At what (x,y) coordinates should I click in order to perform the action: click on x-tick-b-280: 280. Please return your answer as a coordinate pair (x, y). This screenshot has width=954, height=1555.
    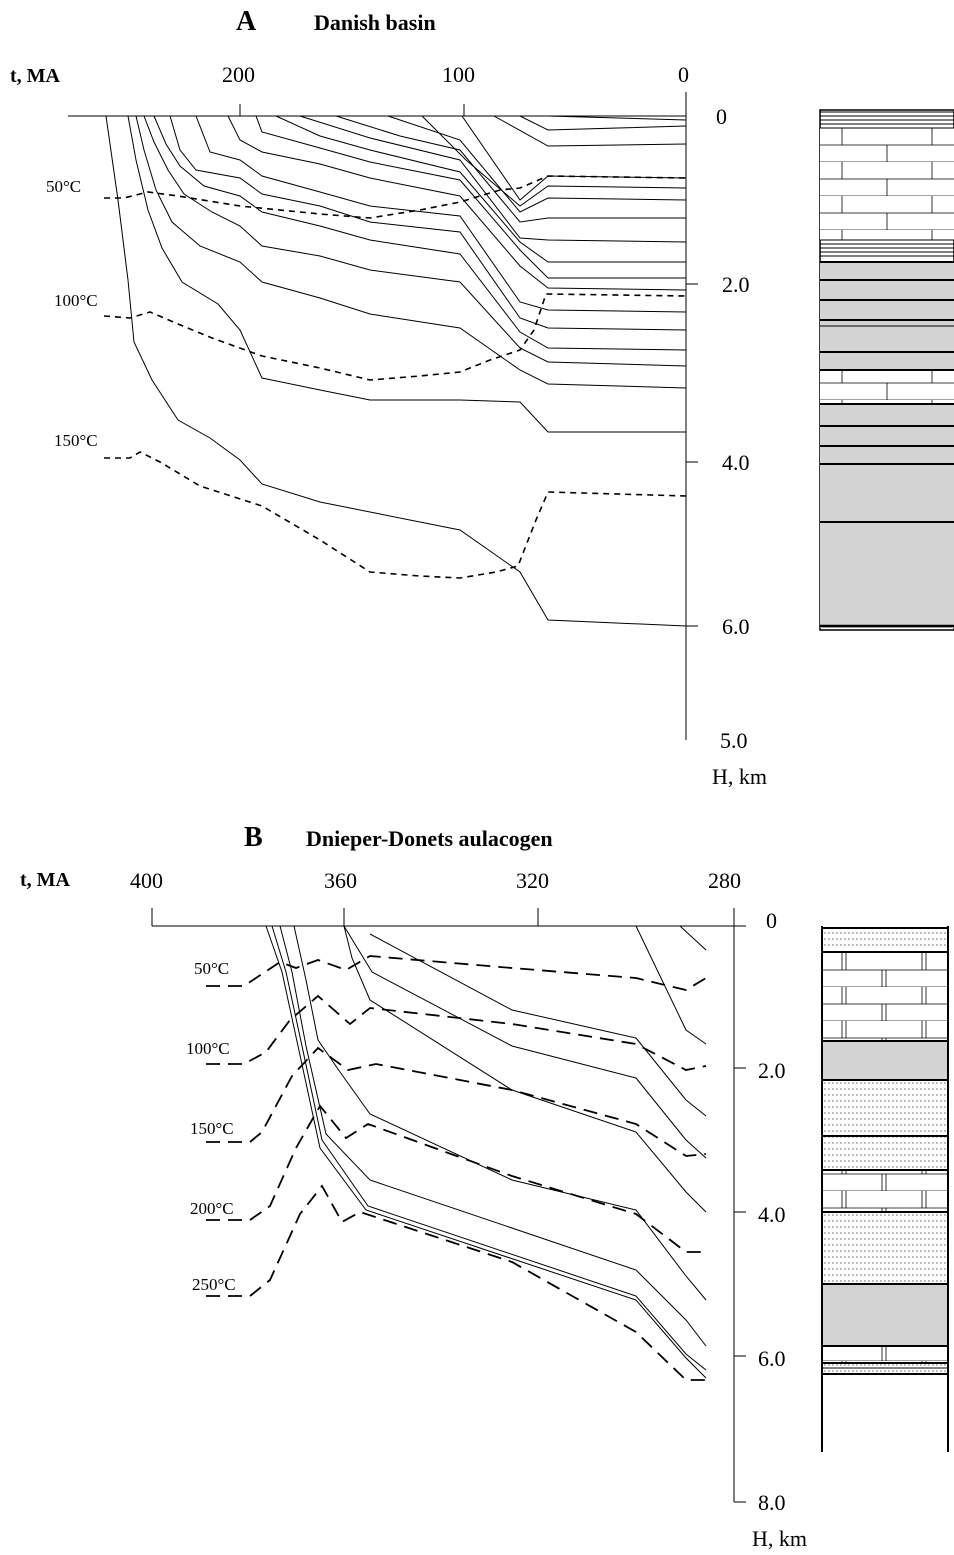
    Looking at the image, I should click on (724, 880).